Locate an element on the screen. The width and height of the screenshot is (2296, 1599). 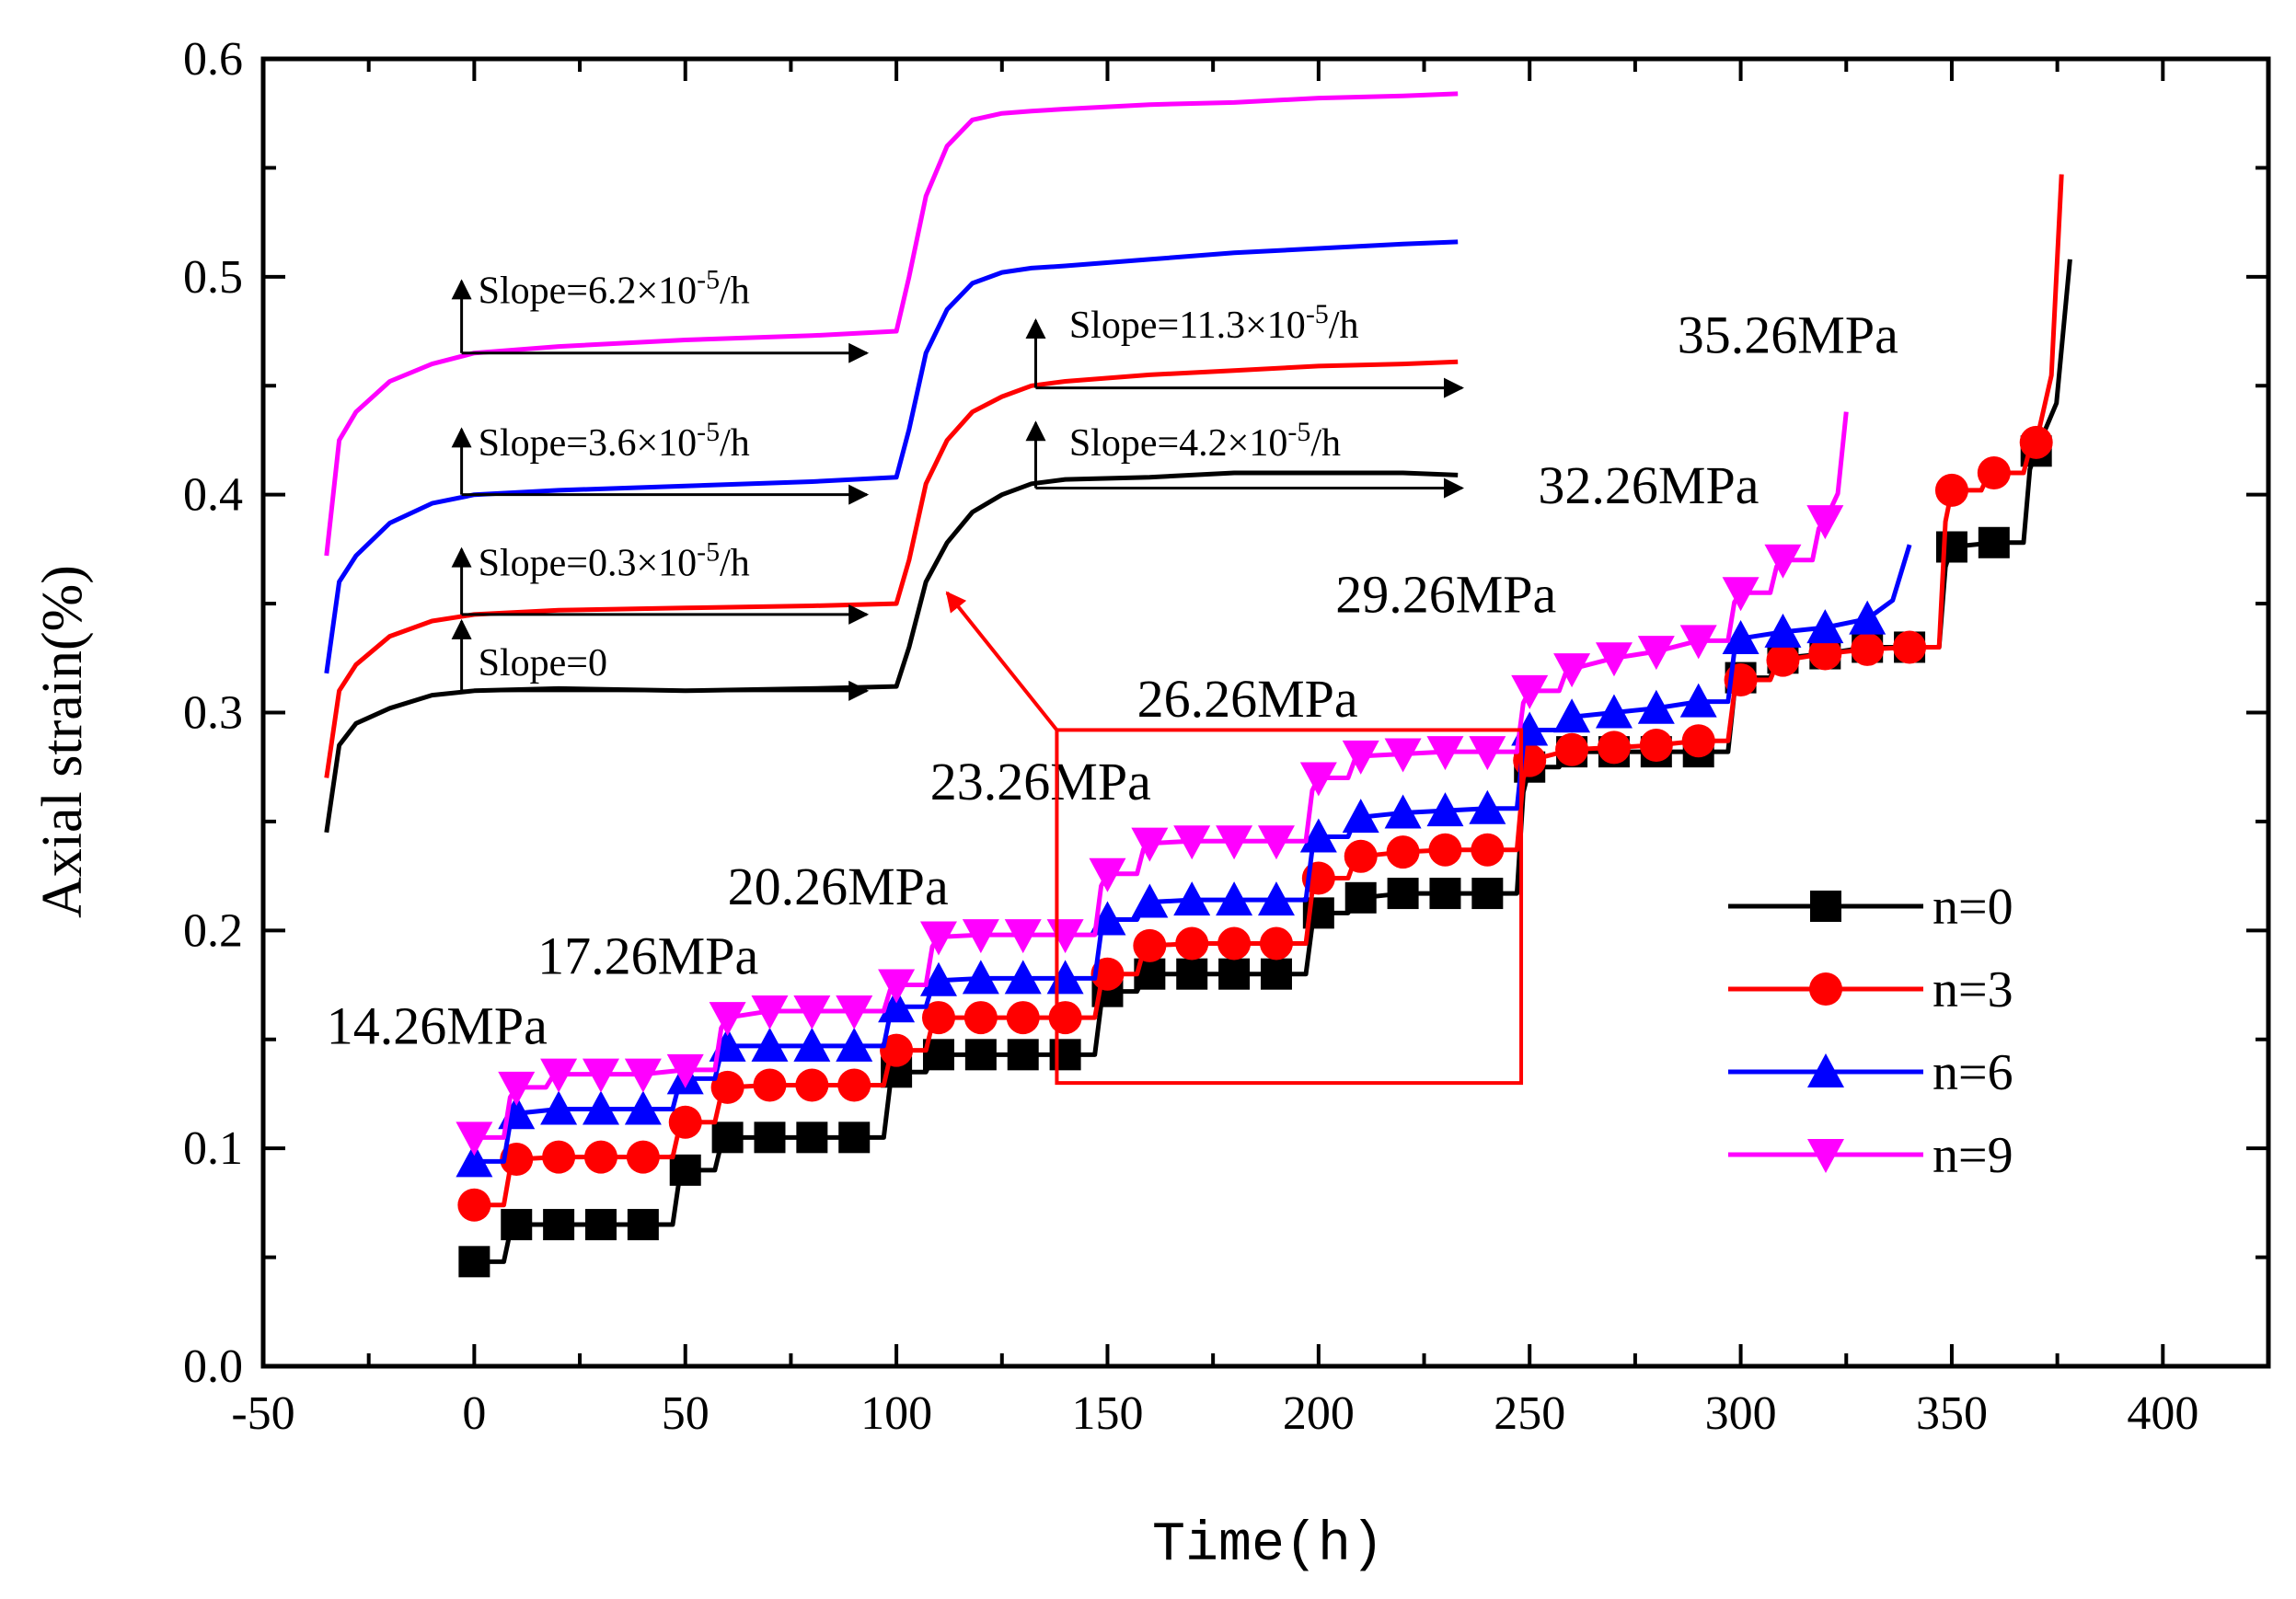
inset-curve-n=6 is located at coordinates (892, 456).